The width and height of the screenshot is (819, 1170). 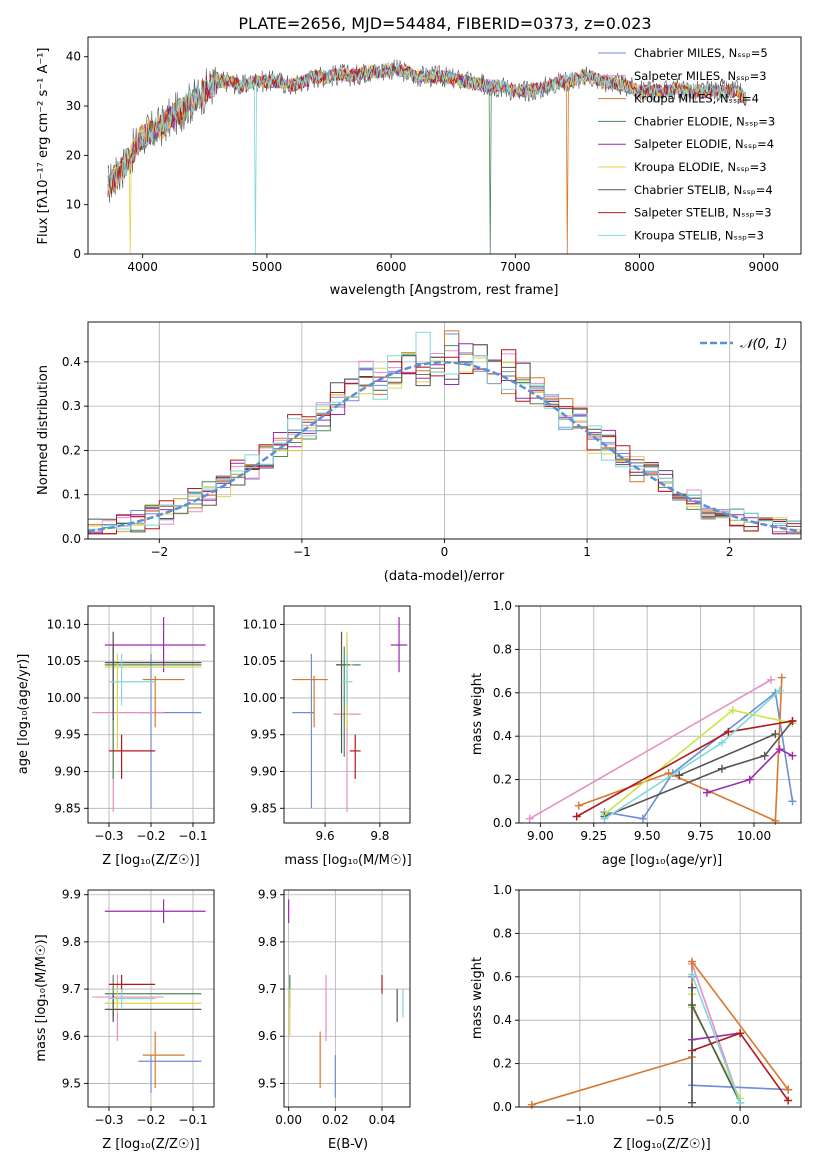 I want to click on x-tick-label: 7000, so click(x=515, y=267).